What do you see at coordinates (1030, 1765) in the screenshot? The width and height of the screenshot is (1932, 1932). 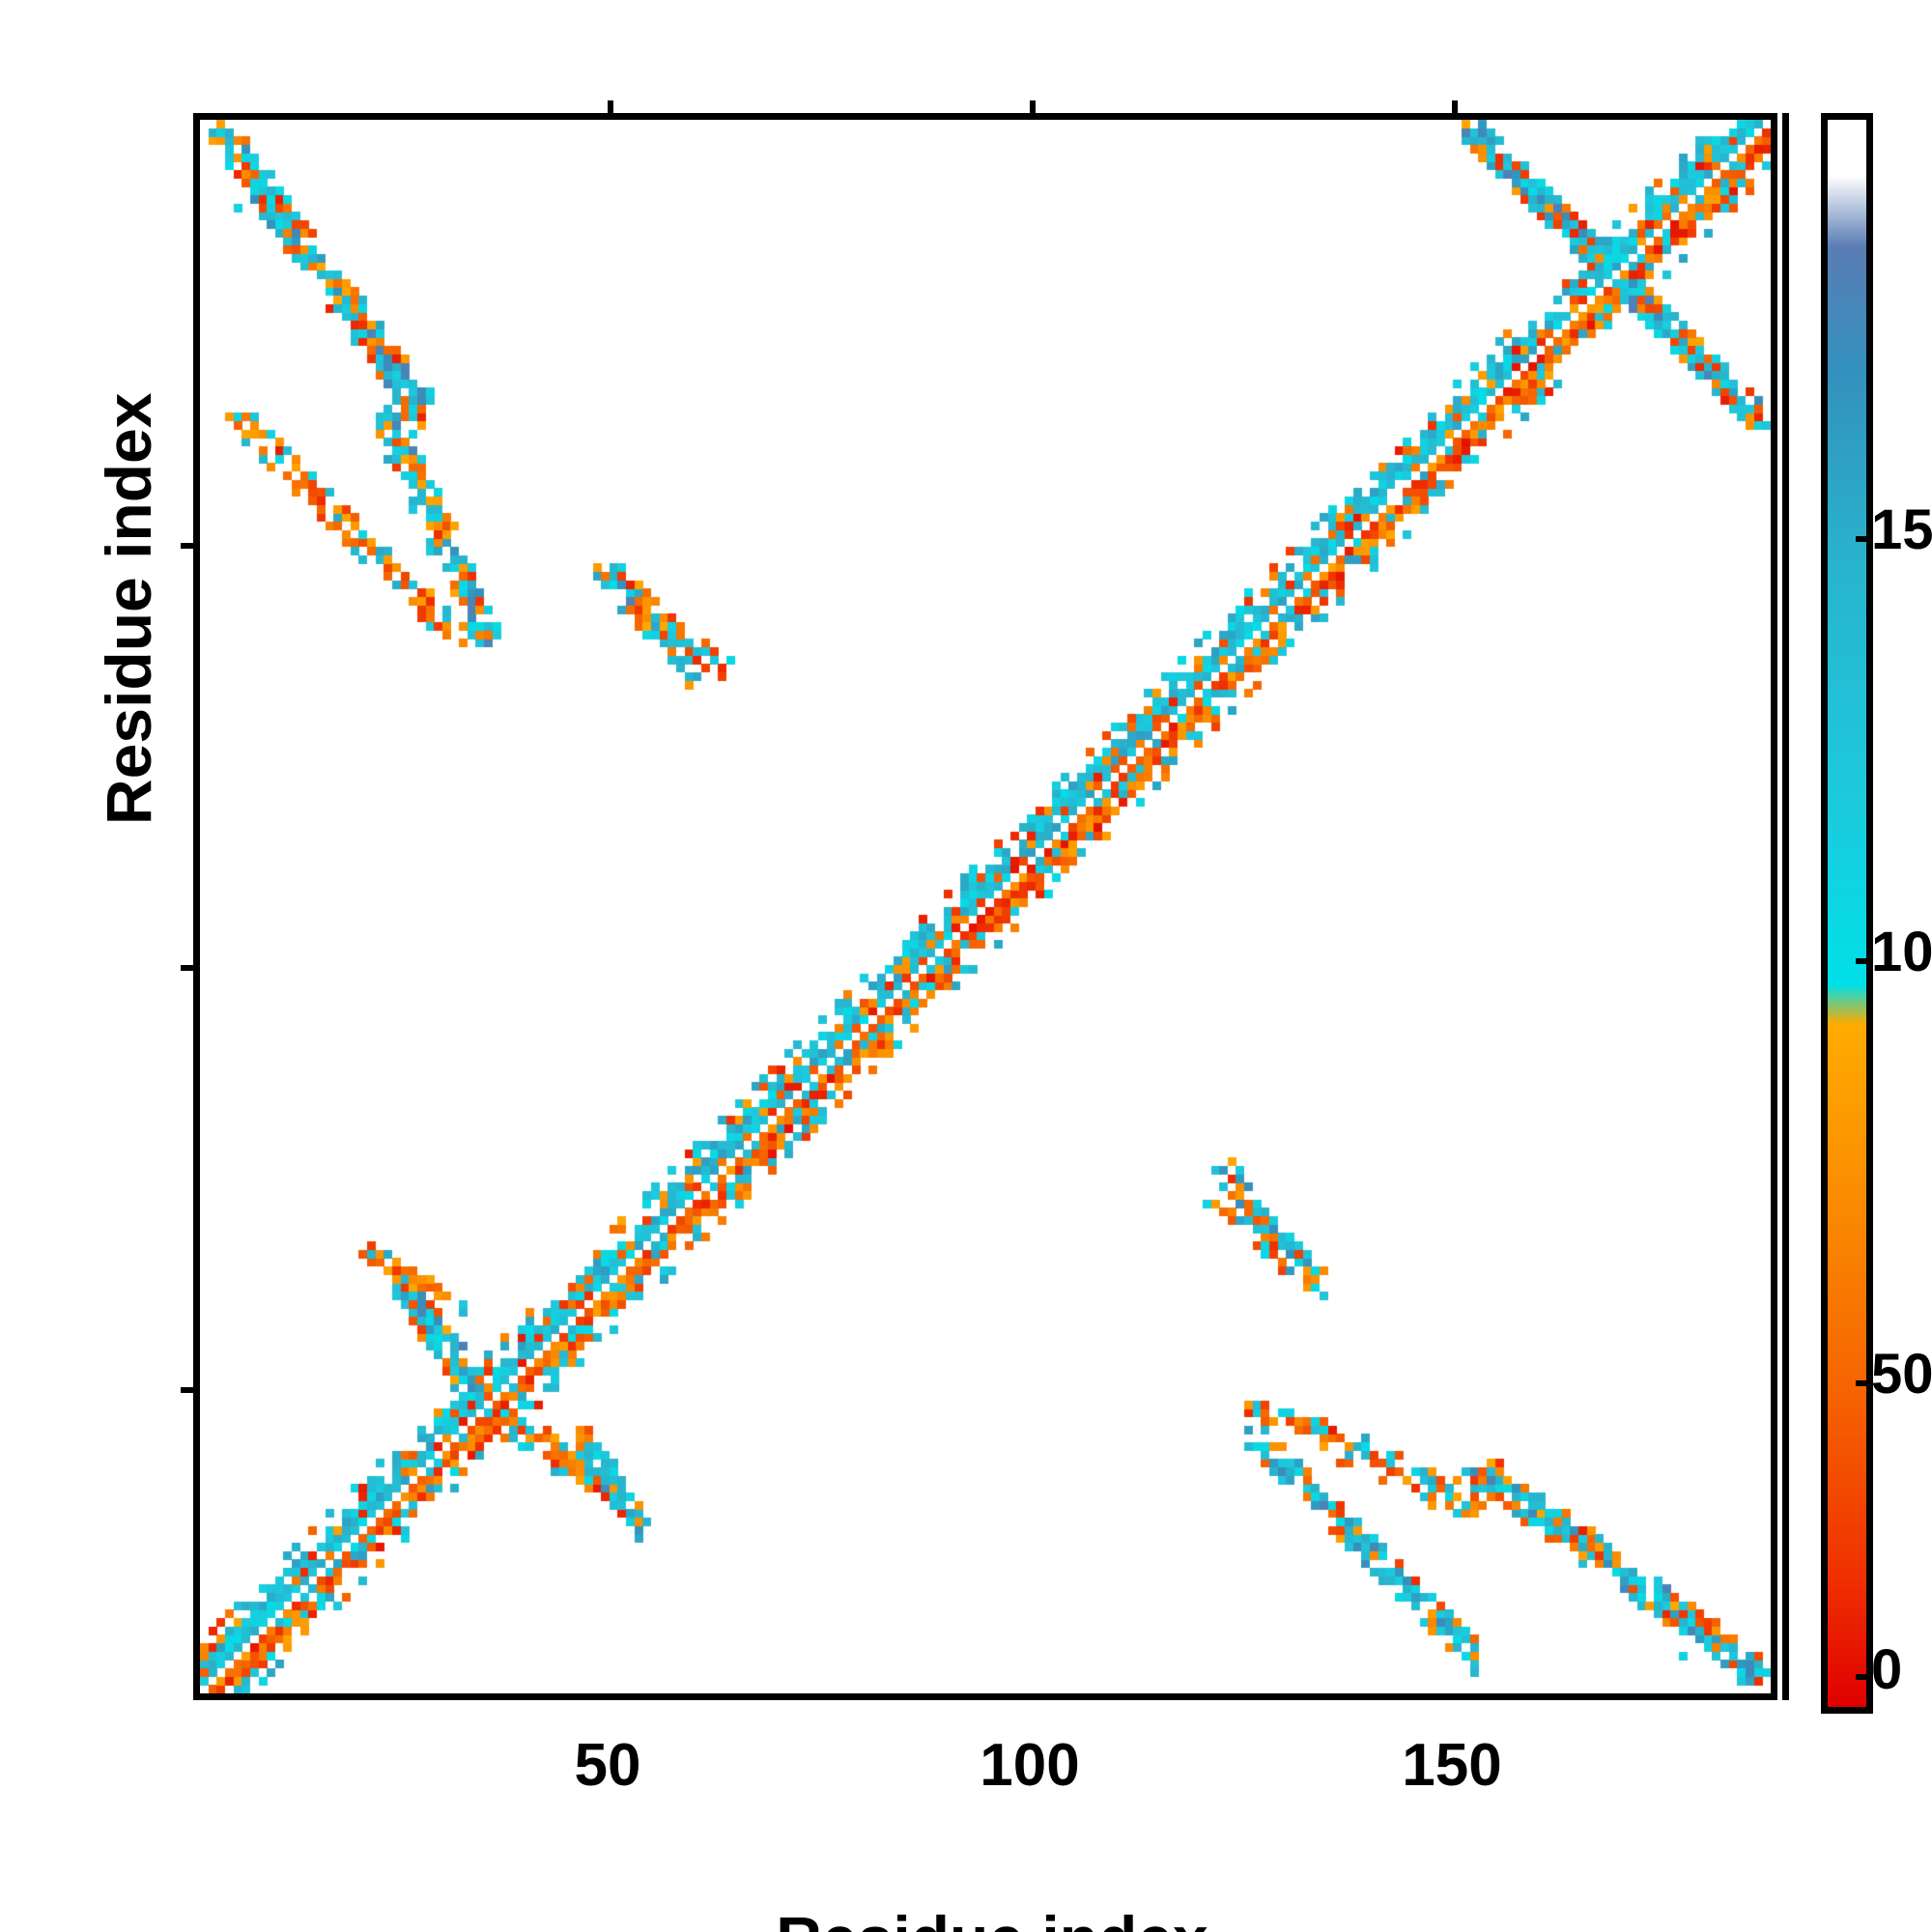 I see `x-ticklabel-100: 100` at bounding box center [1030, 1765].